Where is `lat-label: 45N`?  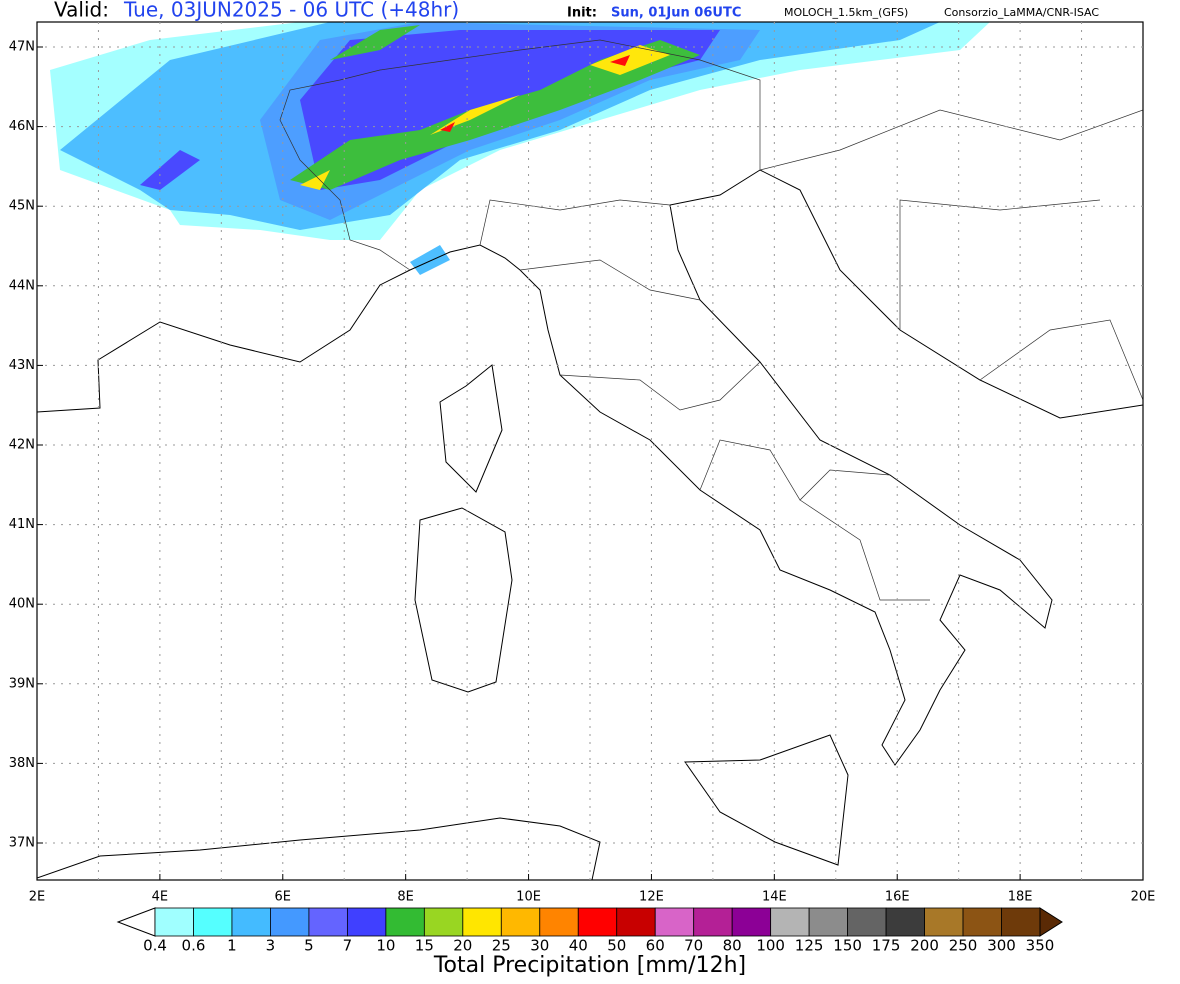 lat-label: 45N is located at coordinates (22, 206).